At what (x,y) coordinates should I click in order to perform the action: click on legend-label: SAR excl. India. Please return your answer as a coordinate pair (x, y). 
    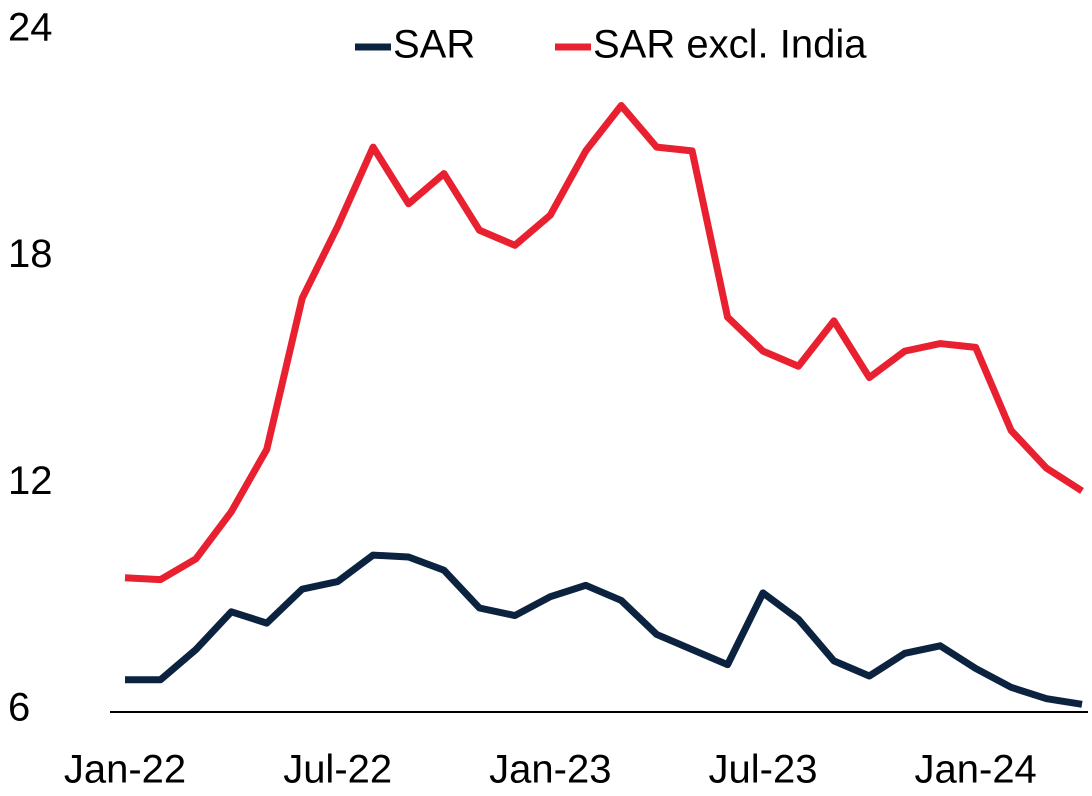
    Looking at the image, I should click on (730, 45).